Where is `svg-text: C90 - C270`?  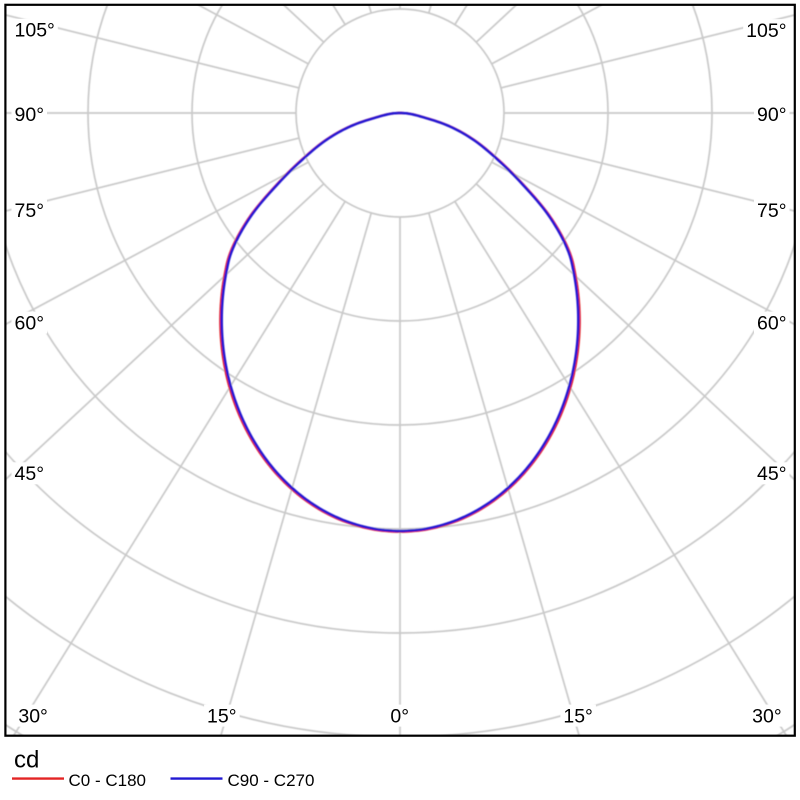
svg-text: C90 - C270 is located at coordinates (271, 780).